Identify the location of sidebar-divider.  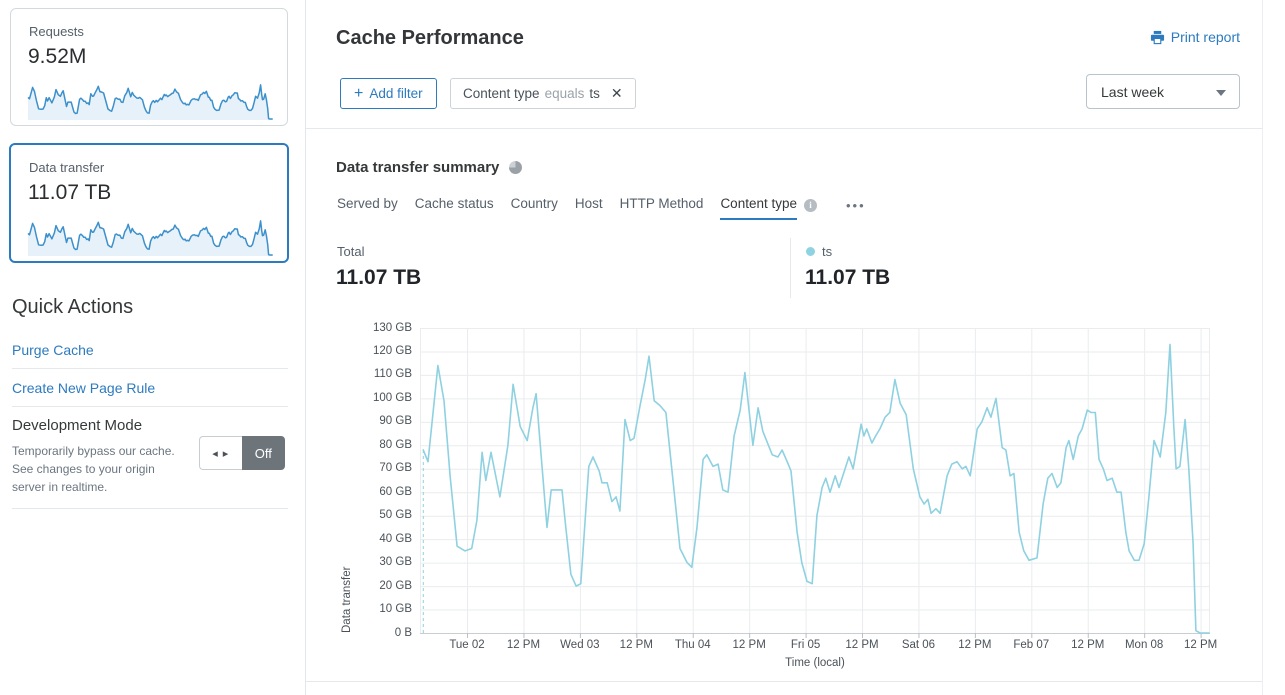
(305, 347).